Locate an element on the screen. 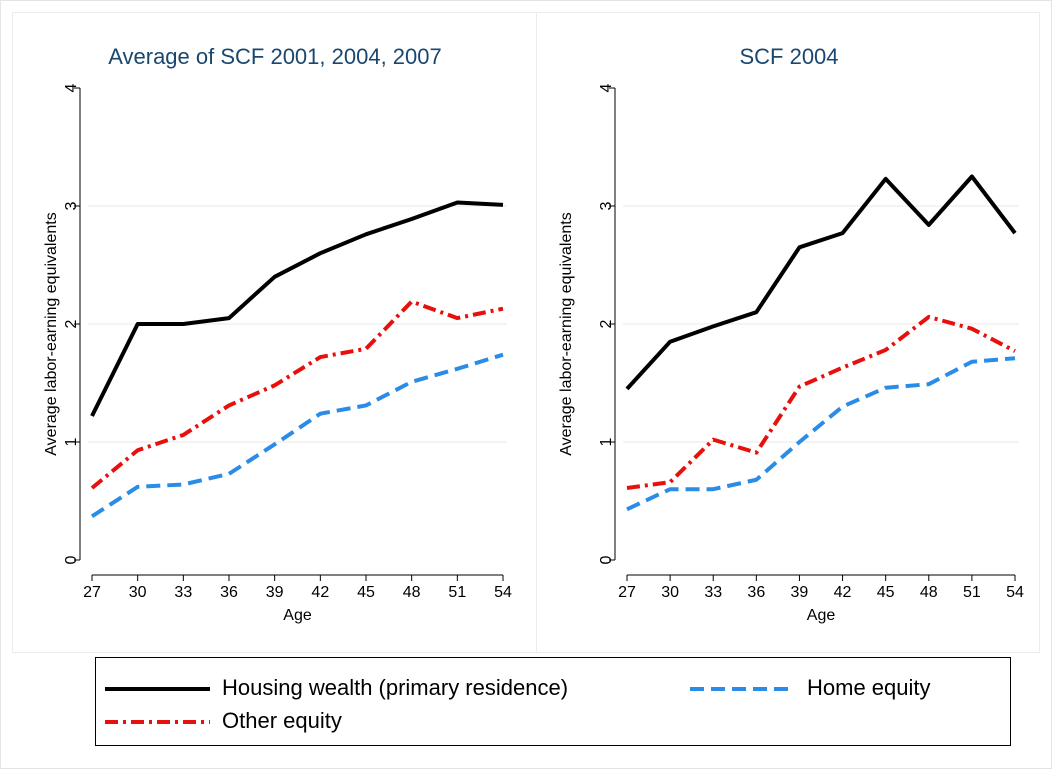 Image resolution: width=1052 pixels, height=769 pixels. chart-title: Average of SCF 2001, 2004, 2007 is located at coordinates (275, 56).